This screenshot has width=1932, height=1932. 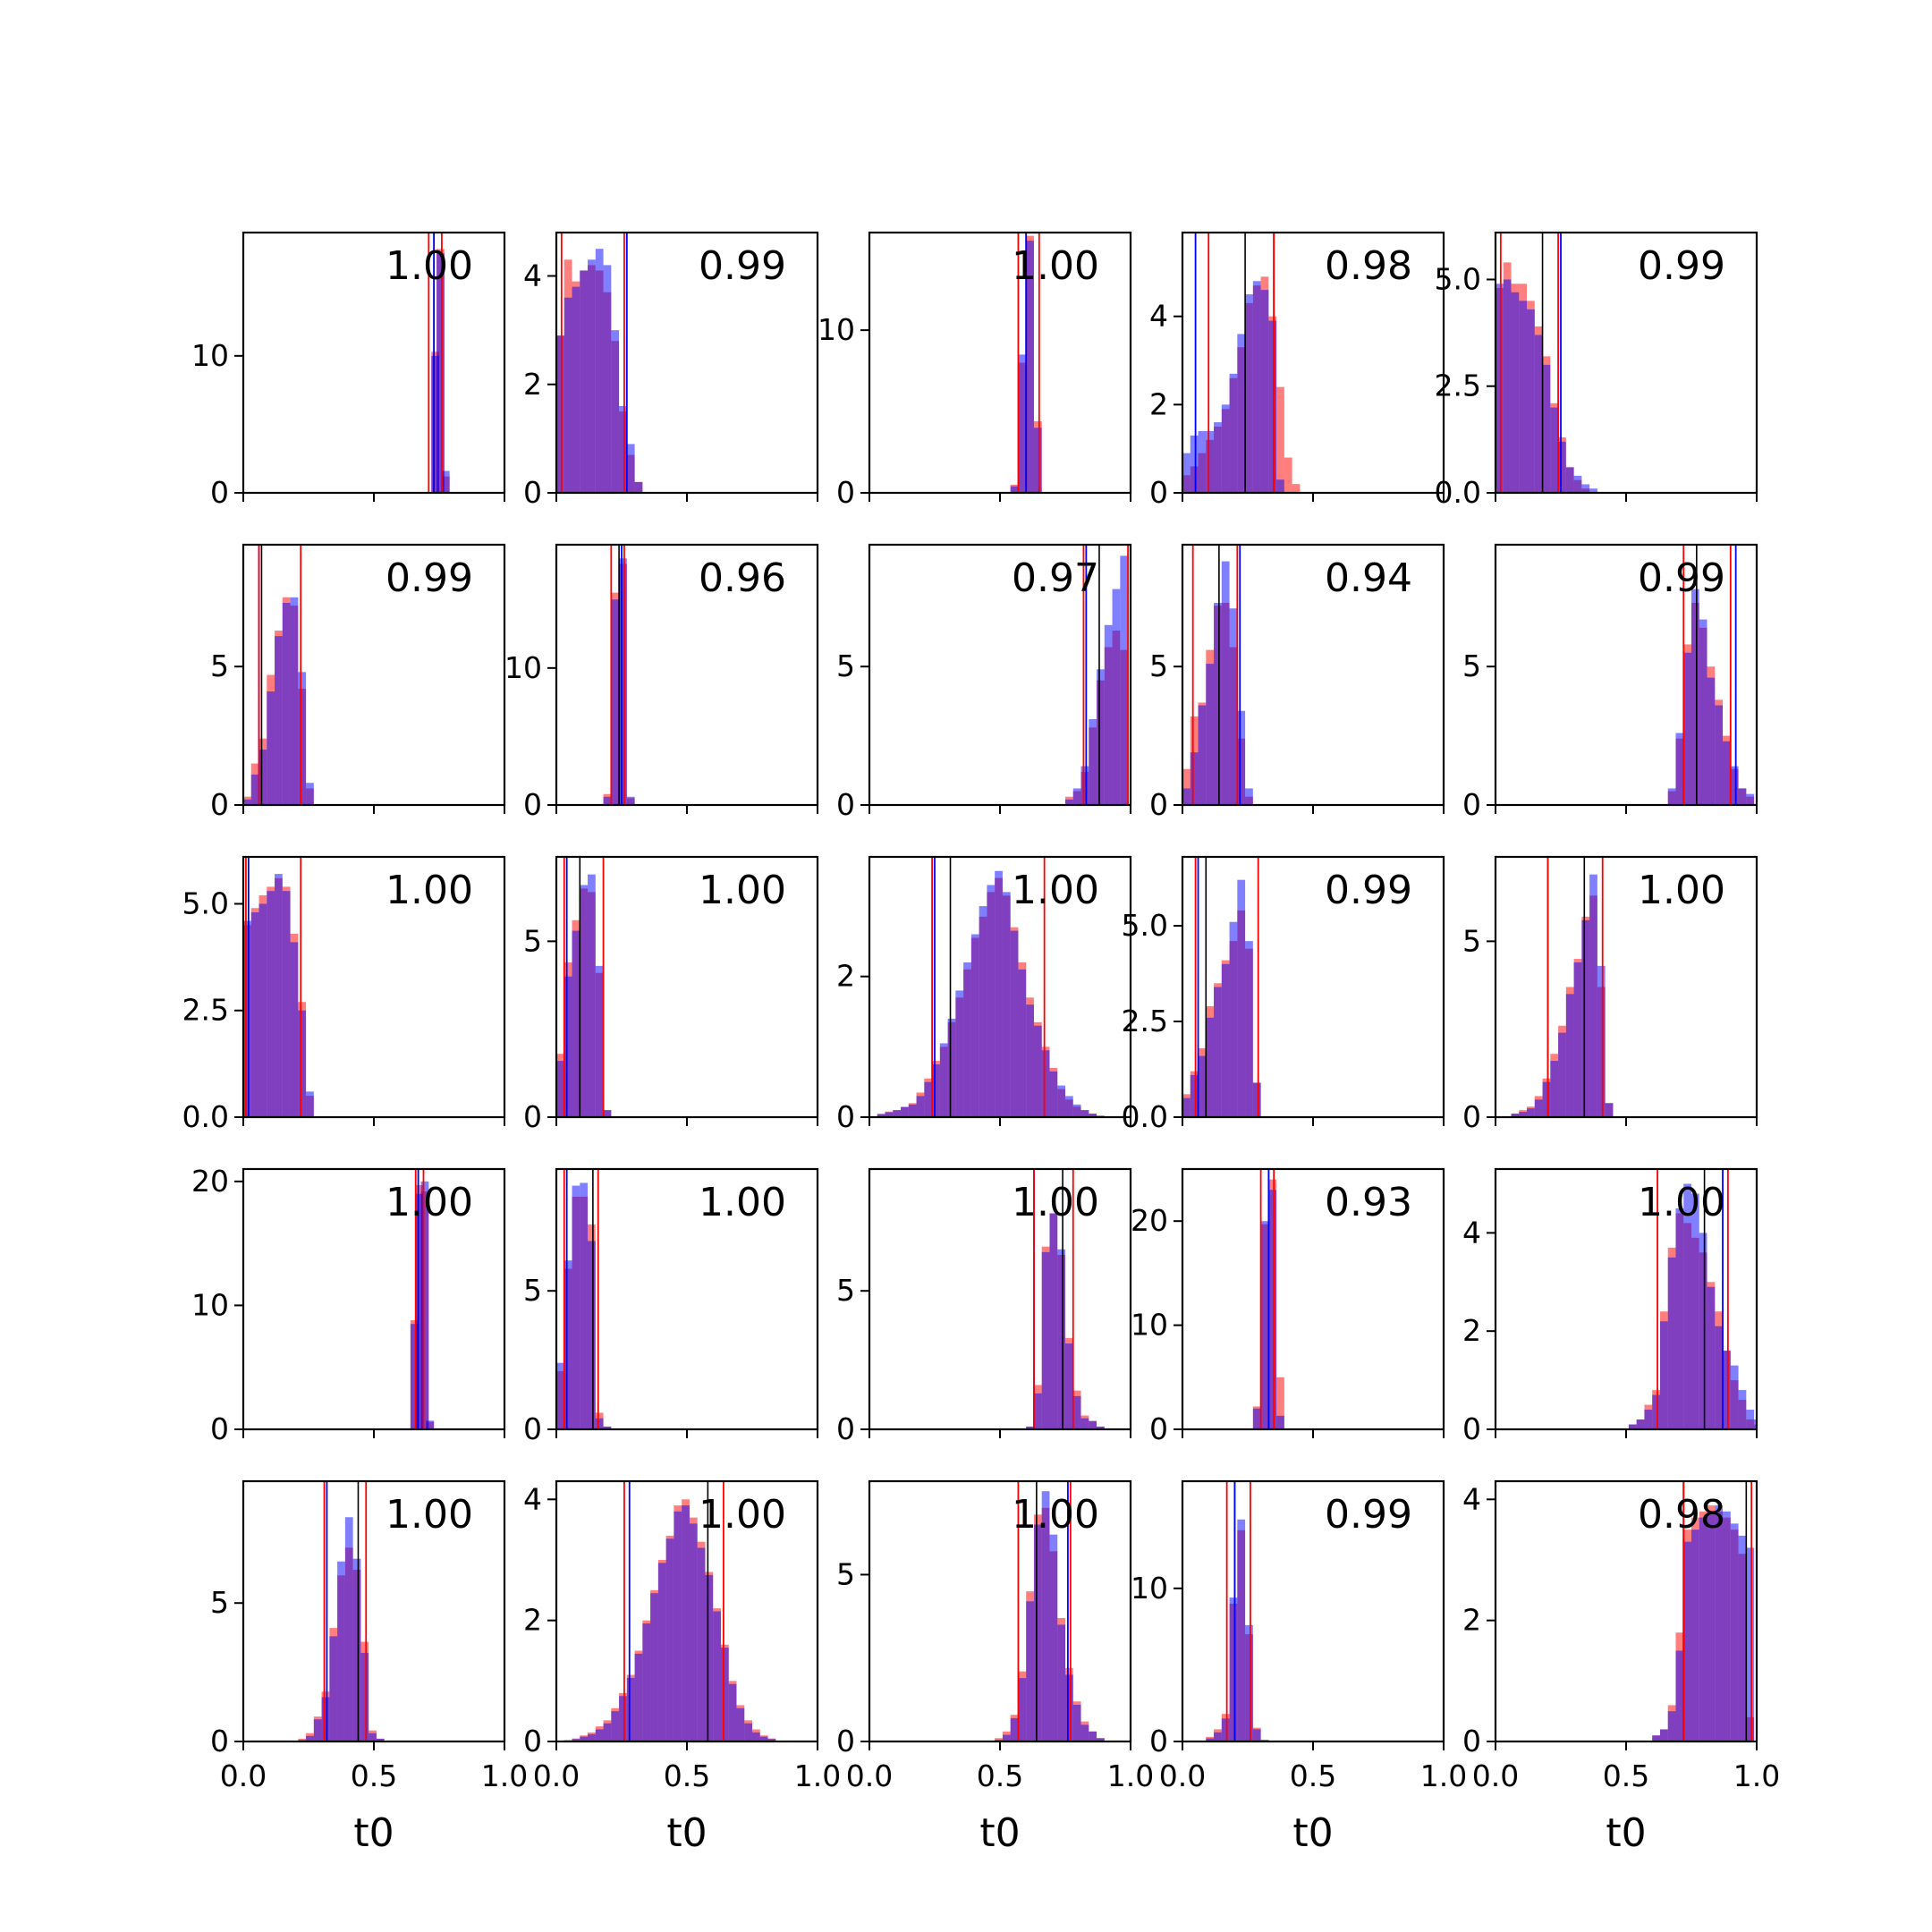 I want to click on panel-r3-c3: 021.00, so click(x=984, y=994).